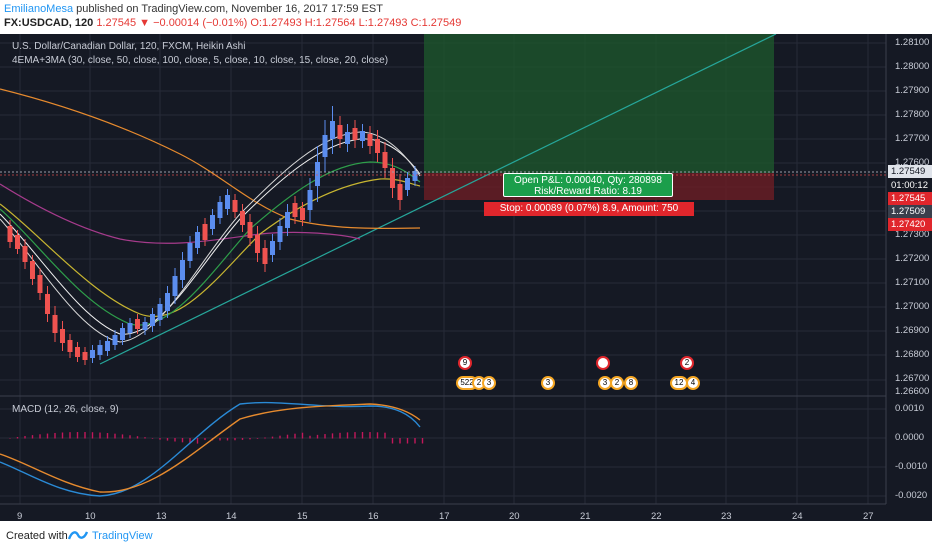  Describe the element at coordinates (514, 516) in the screenshot. I see `x-tick: 20` at that location.